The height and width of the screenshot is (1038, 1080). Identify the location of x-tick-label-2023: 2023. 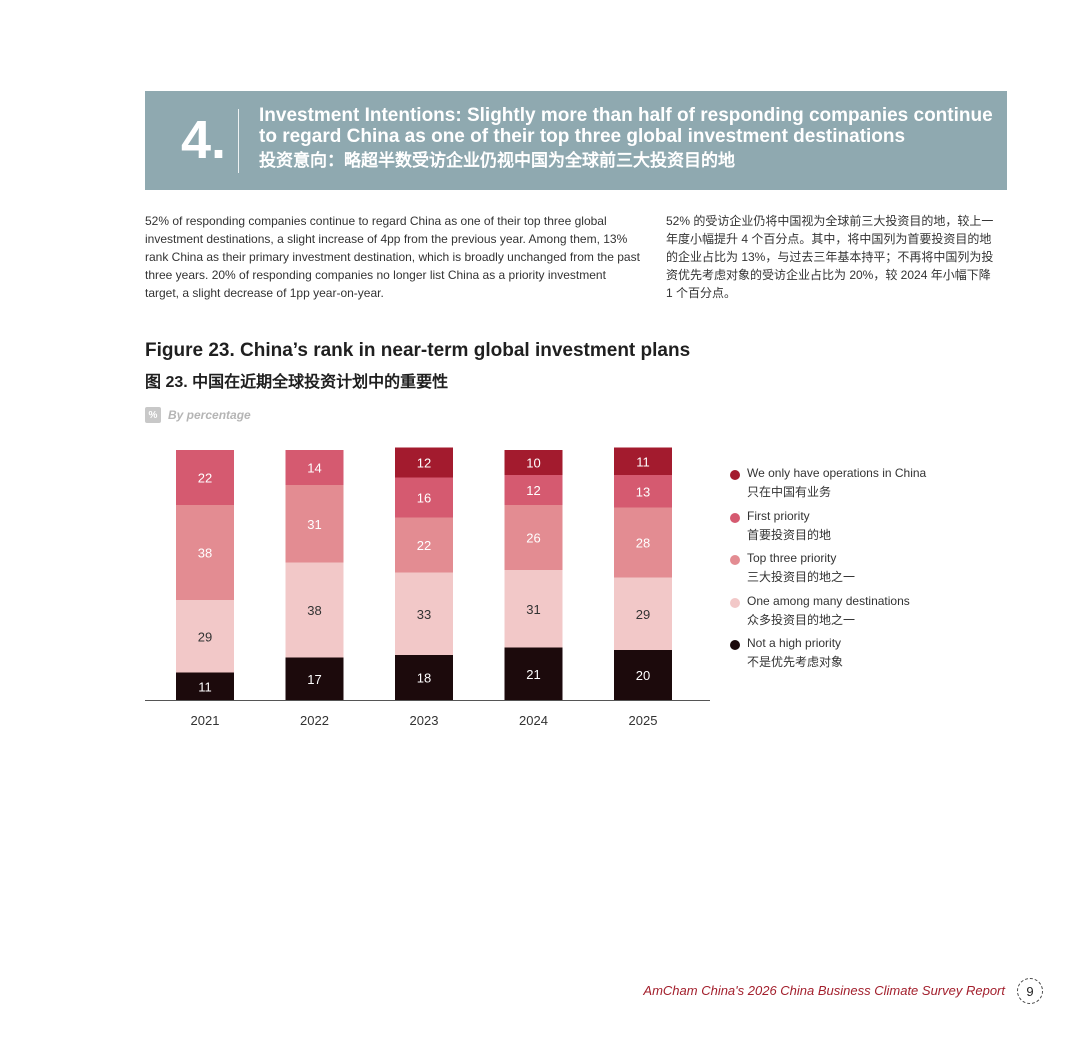
(424, 720).